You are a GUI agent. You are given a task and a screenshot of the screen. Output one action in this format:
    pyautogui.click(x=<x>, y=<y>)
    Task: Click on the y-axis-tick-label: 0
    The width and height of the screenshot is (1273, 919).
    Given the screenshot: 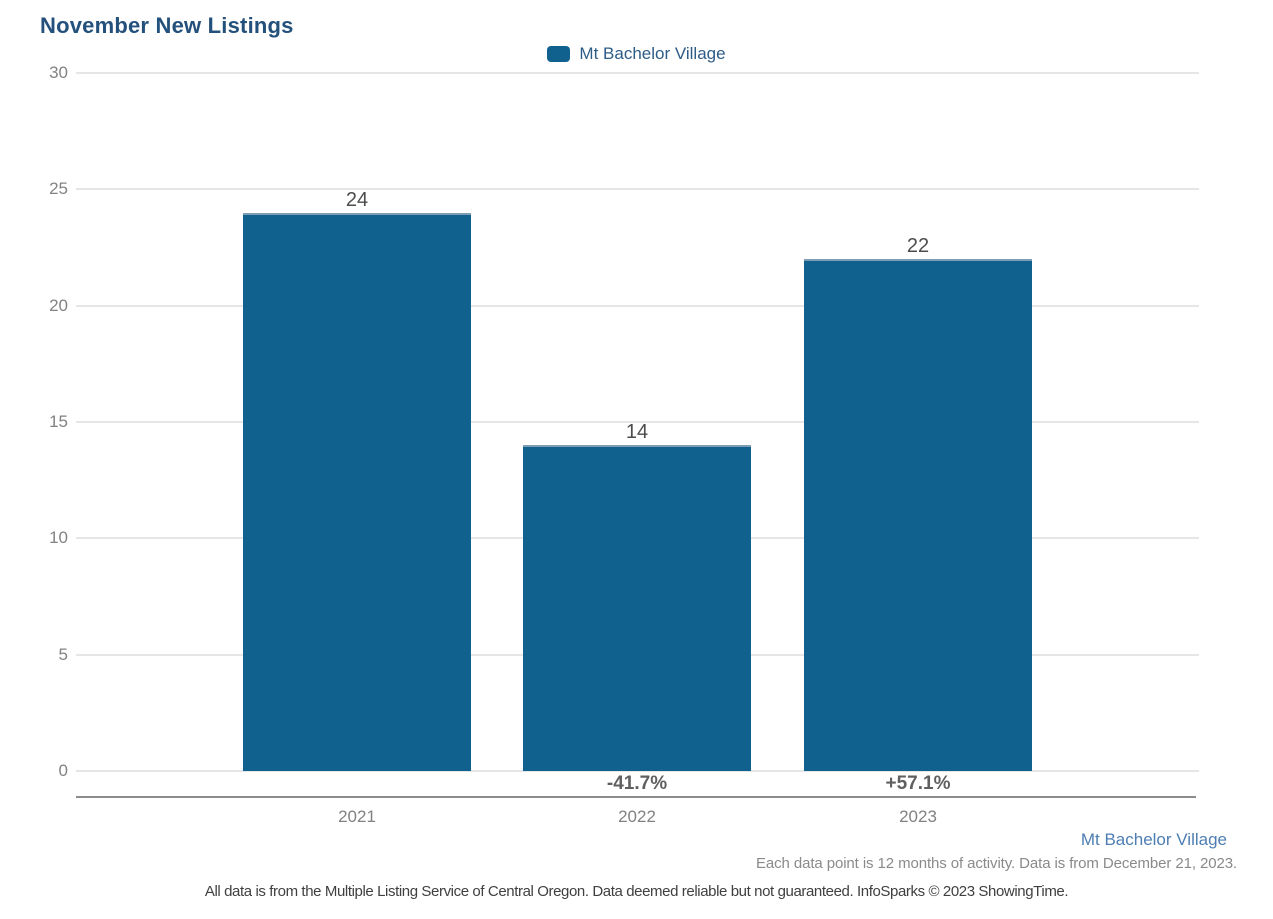 What is the action you would take?
    pyautogui.click(x=63, y=770)
    